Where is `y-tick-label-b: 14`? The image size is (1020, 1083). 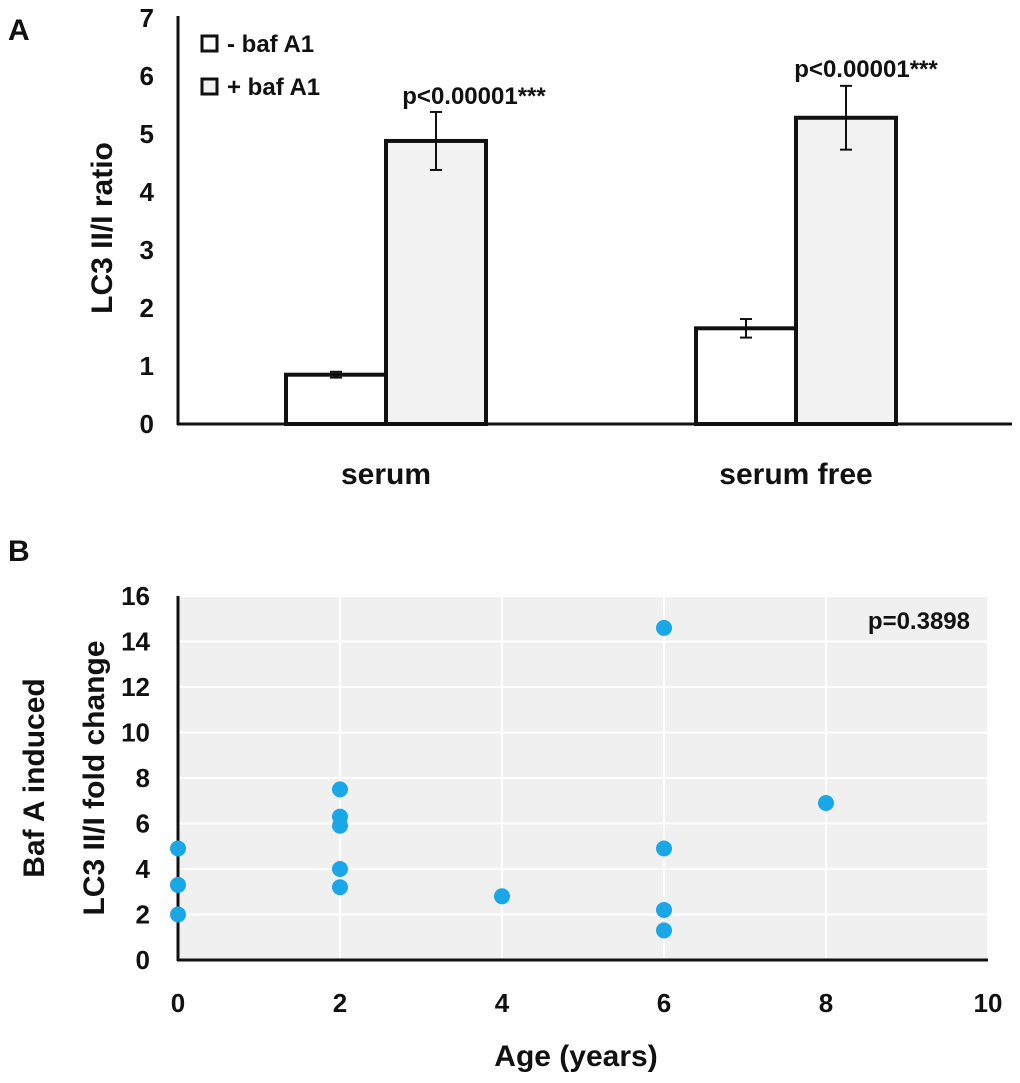
y-tick-label-b: 14 is located at coordinates (135, 642).